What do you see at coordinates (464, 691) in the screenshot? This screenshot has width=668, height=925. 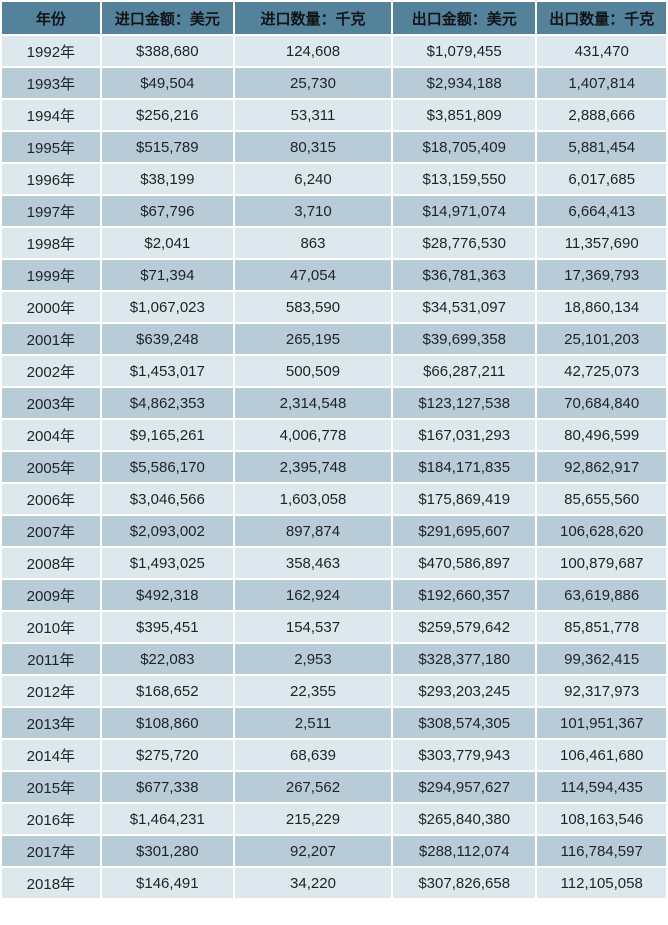 I see `export-amount-cell: $293,203,245` at bounding box center [464, 691].